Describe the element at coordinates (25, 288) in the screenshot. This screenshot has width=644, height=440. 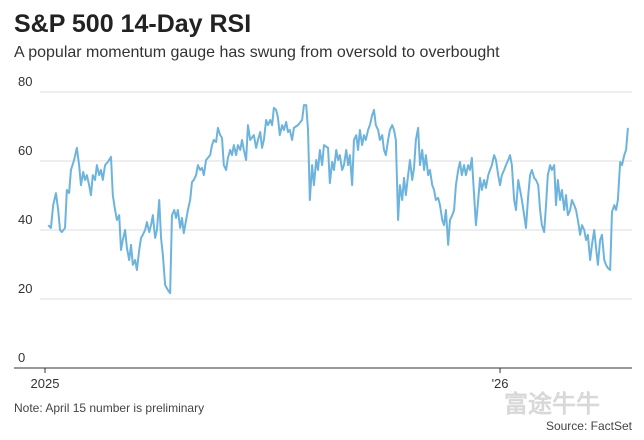
I see `y-tick-label: 20` at that location.